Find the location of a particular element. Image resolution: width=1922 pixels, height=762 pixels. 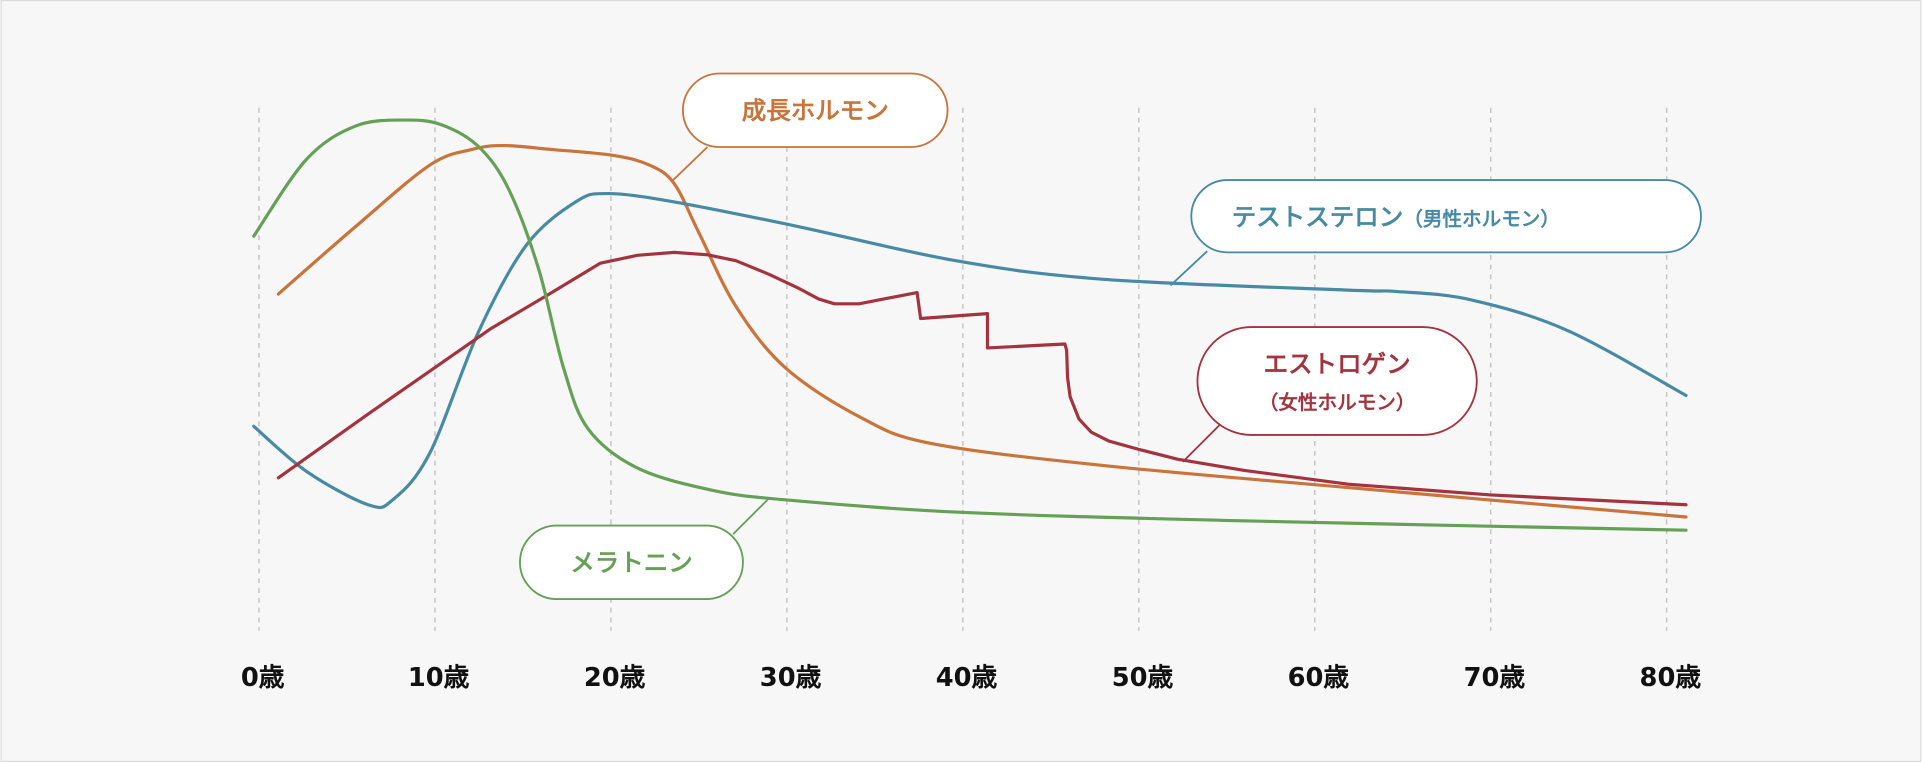

legend-sublabel: （女性ホルモン） is located at coordinates (1337, 402).